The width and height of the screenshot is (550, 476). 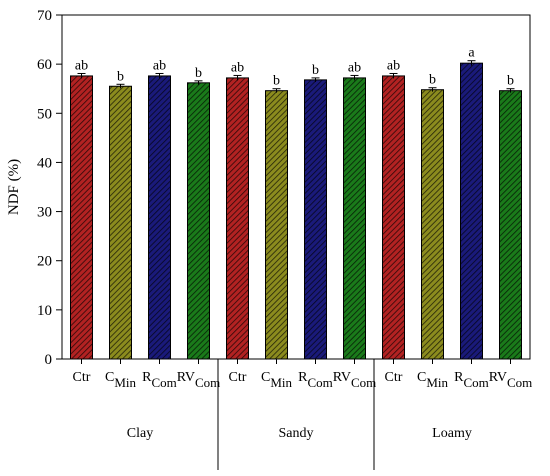 What do you see at coordinates (44, 16) in the screenshot?
I see `y-tick-label: 70` at bounding box center [44, 16].